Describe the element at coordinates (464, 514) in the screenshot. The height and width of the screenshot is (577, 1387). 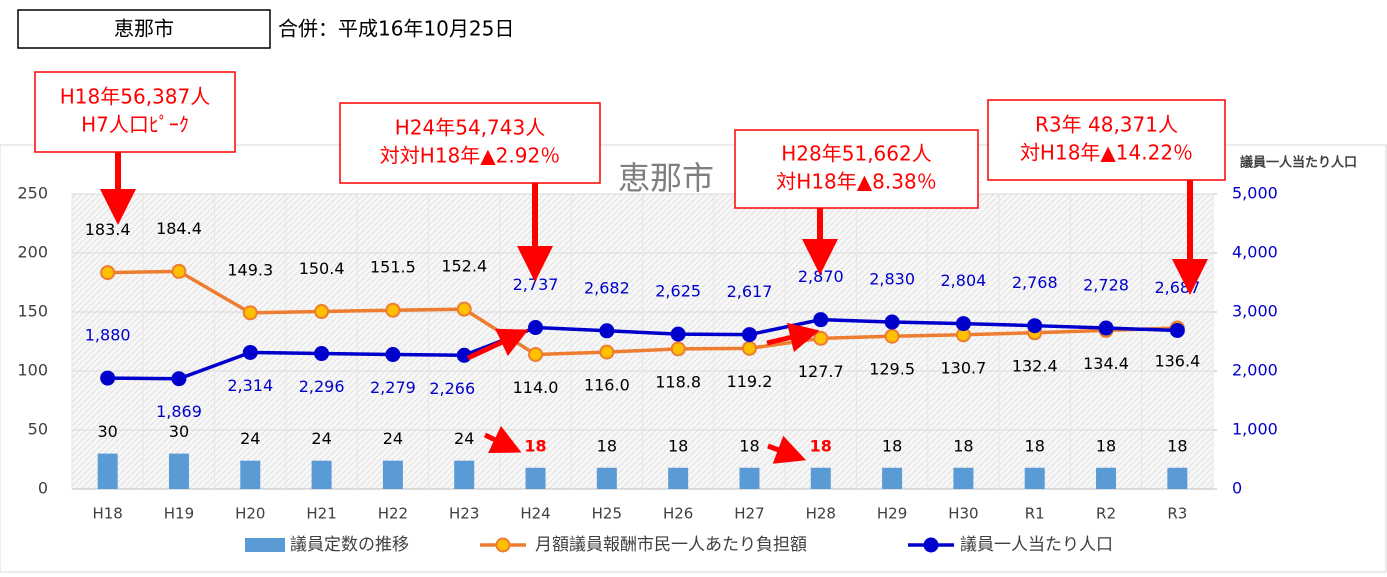
I see `x-tick-label: H23` at that location.